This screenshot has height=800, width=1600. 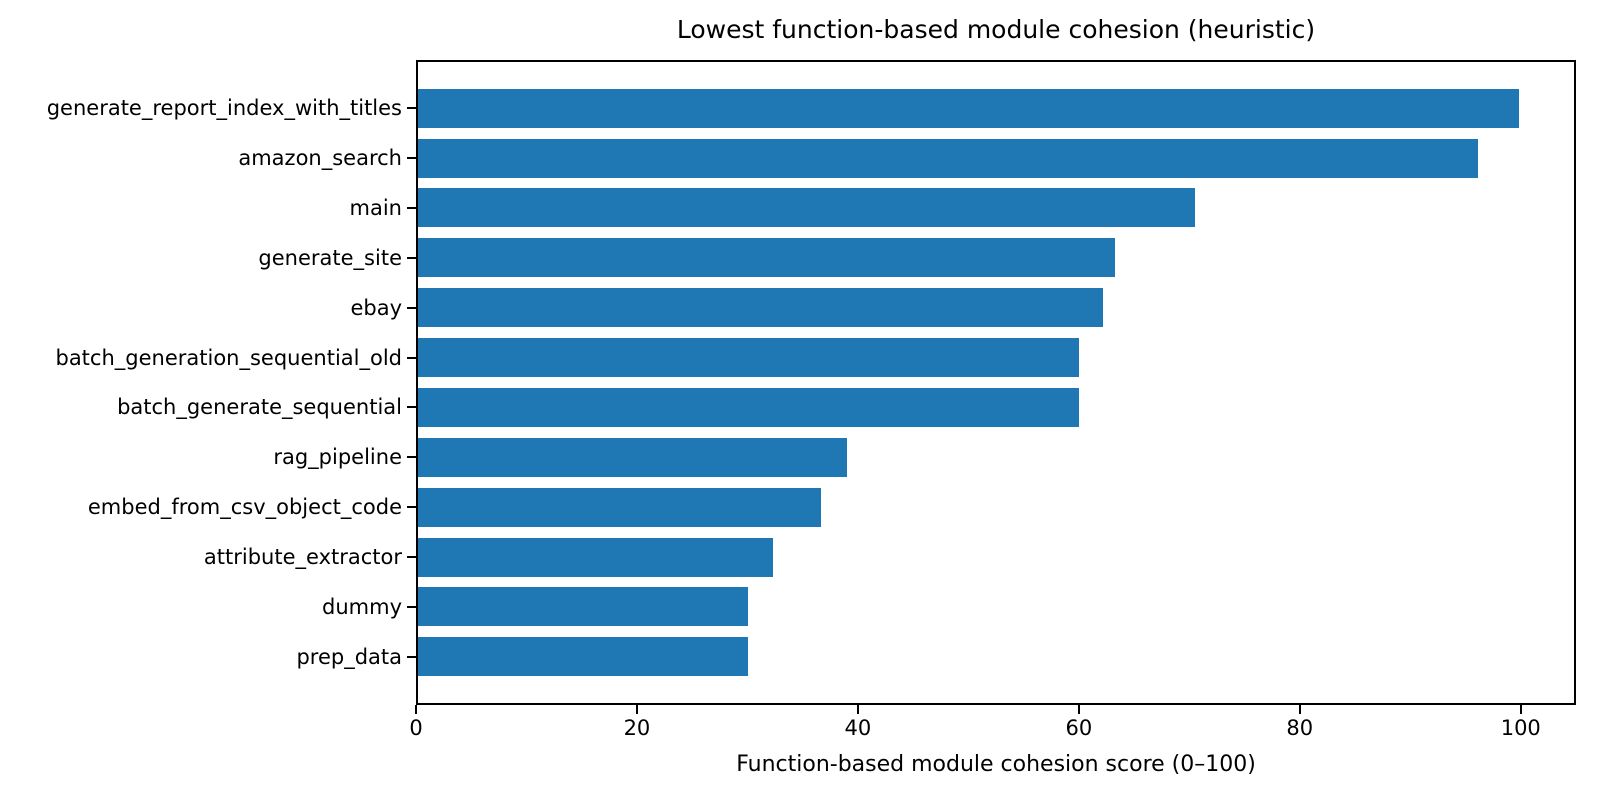 I want to click on y-tick-label: prep_data, so click(x=349, y=656).